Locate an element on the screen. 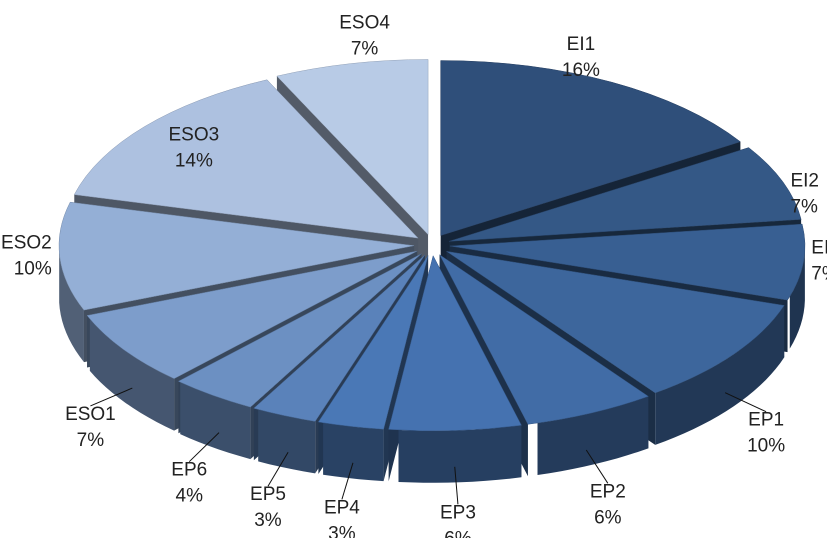 This screenshot has width=827, height=538. slice-percent-ep3: 6% is located at coordinates (458, 533).